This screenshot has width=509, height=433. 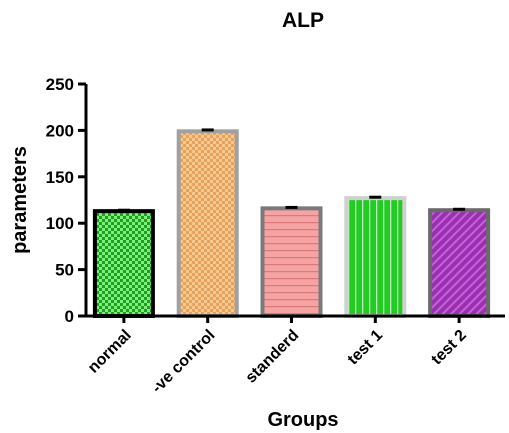 What do you see at coordinates (123, 263) in the screenshot?
I see `bar-normal` at bounding box center [123, 263].